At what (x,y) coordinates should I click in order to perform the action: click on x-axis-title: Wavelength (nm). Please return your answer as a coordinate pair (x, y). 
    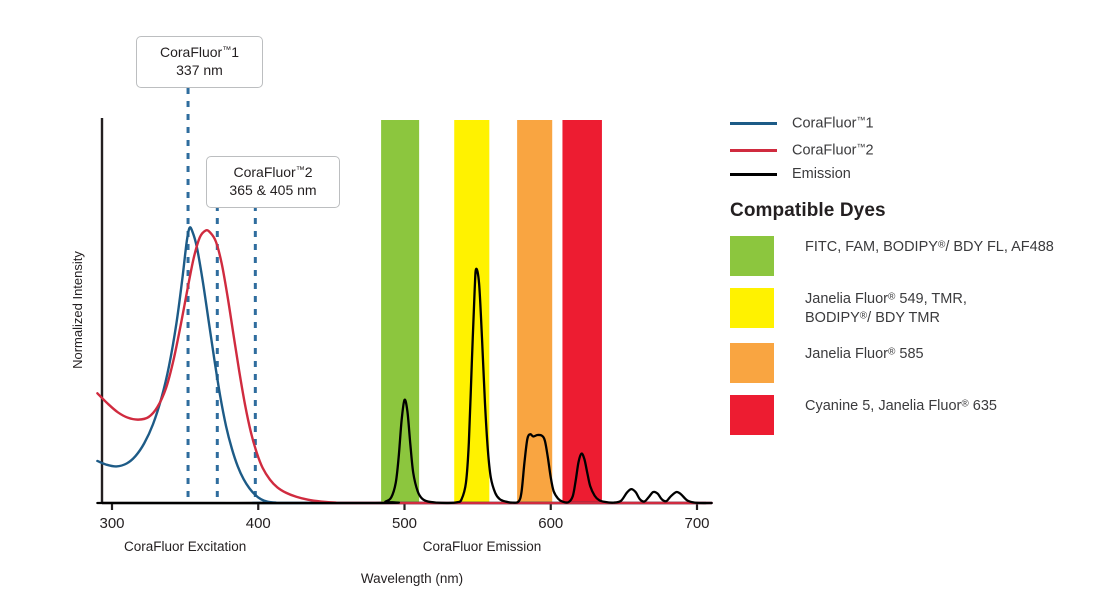
    Looking at the image, I should click on (412, 578).